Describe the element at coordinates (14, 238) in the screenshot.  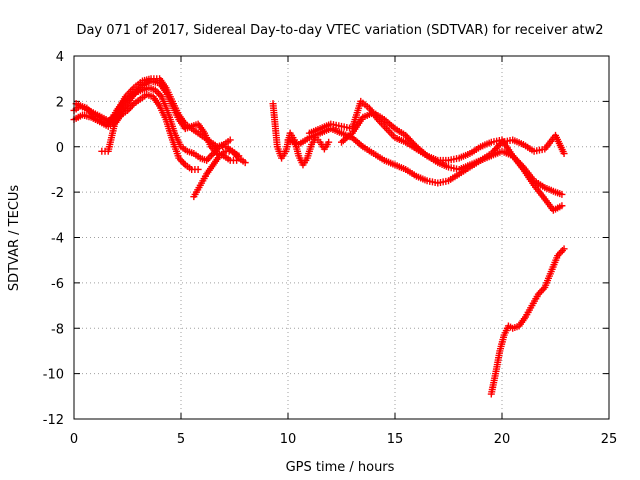
I see `y-axis-label: SDTVAR / TECUs` at that location.